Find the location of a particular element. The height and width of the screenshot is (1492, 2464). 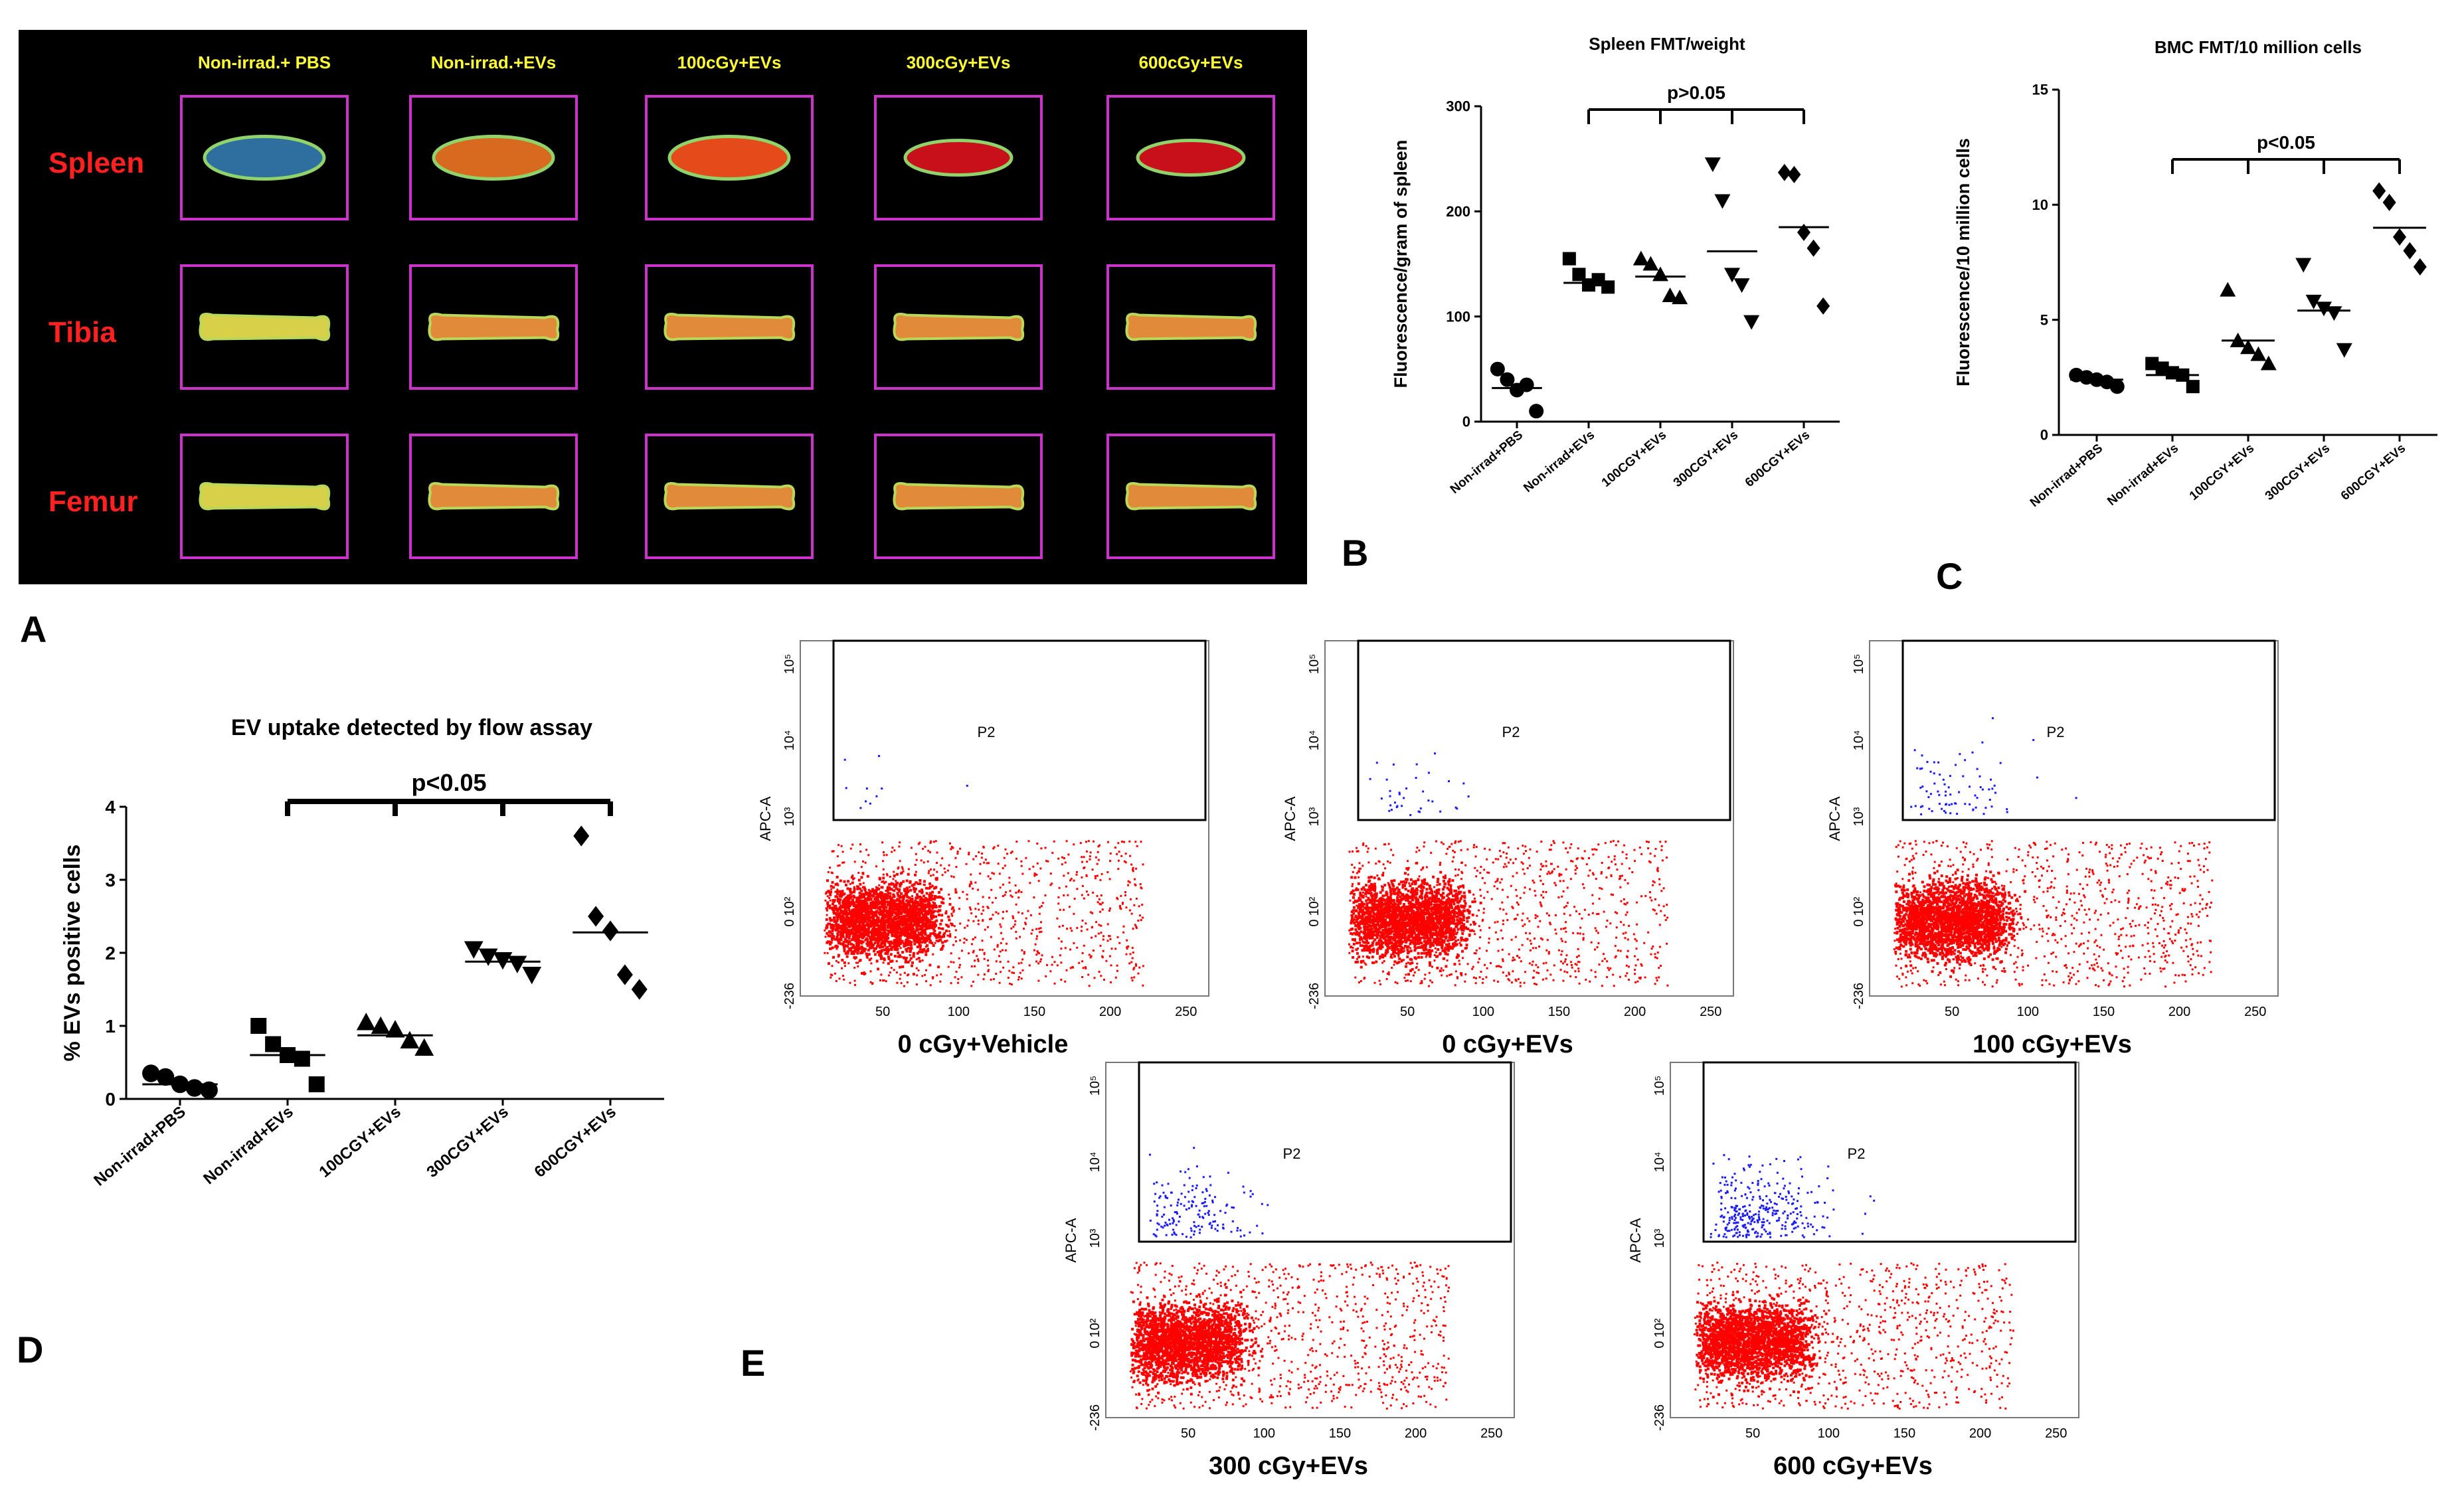

data-point-100cgy-evs is located at coordinates (2228, 290).